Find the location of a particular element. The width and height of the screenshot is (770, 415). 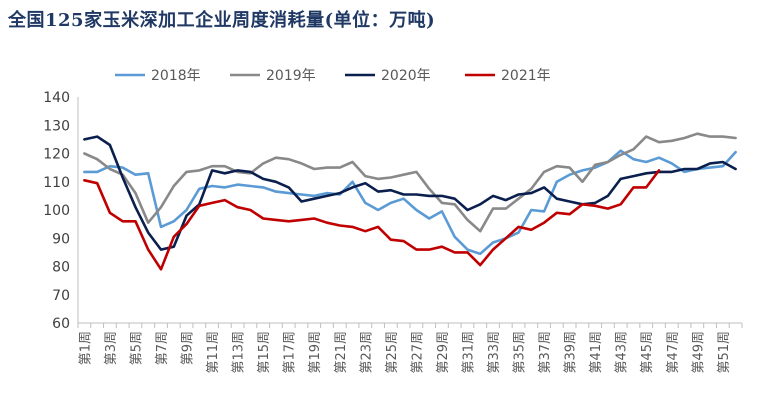

y-tick-label: 70 is located at coordinates (61, 296).